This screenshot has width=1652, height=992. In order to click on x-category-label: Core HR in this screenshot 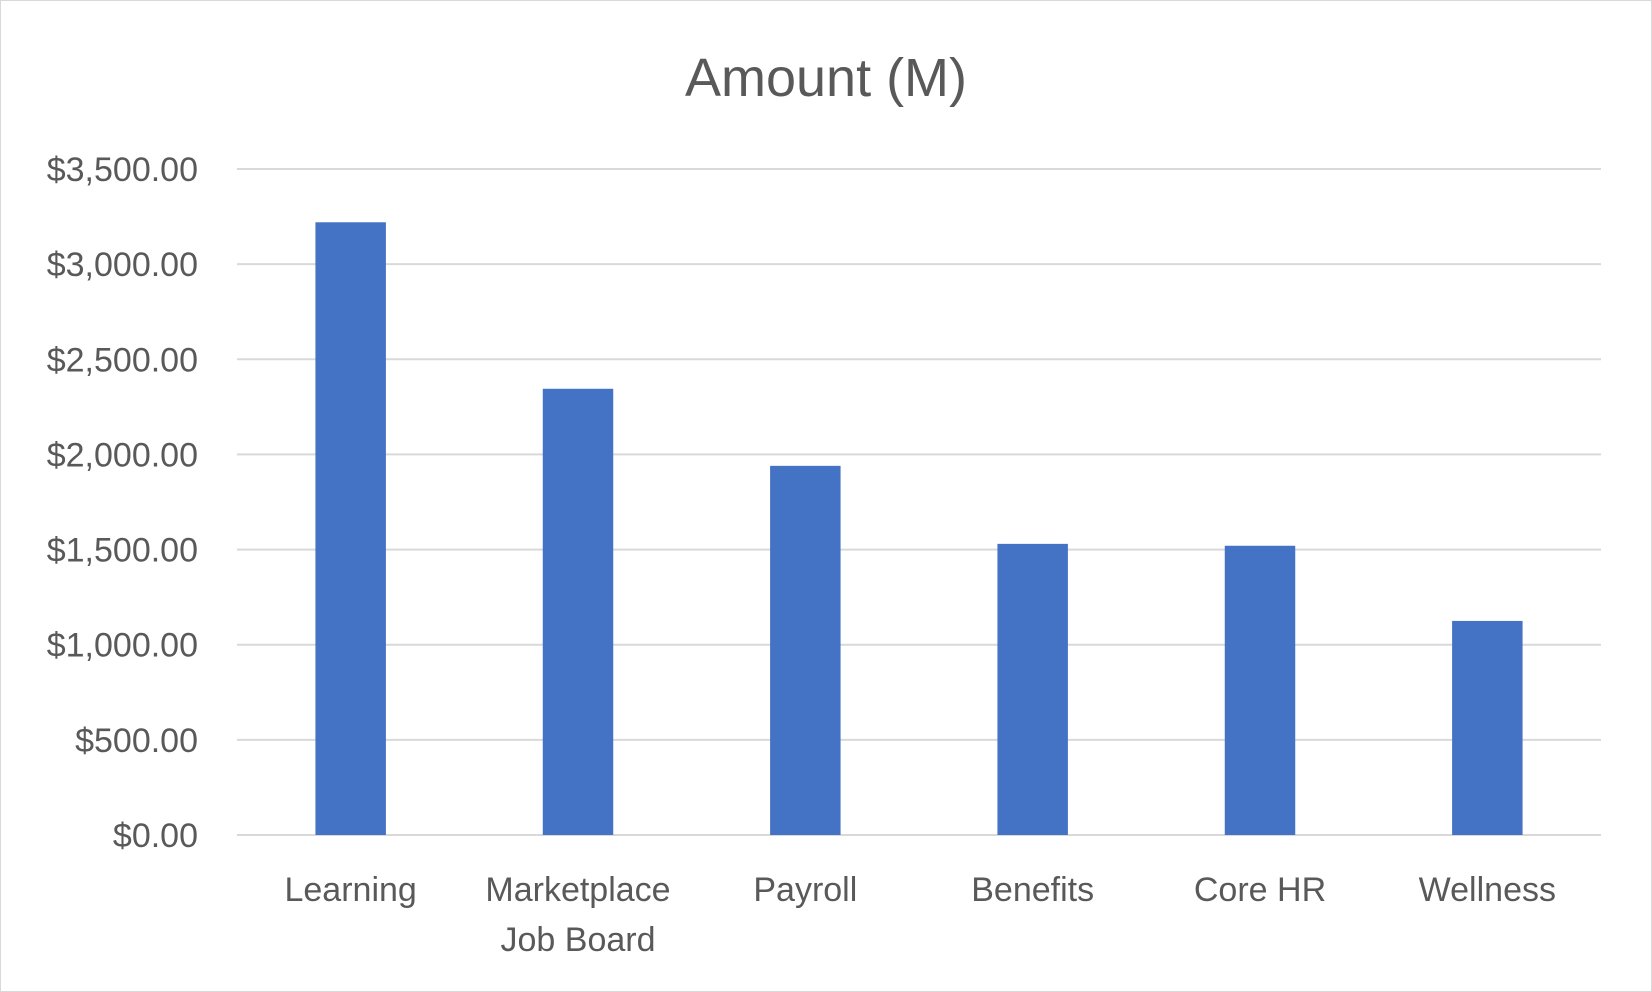, I will do `click(1260, 890)`.